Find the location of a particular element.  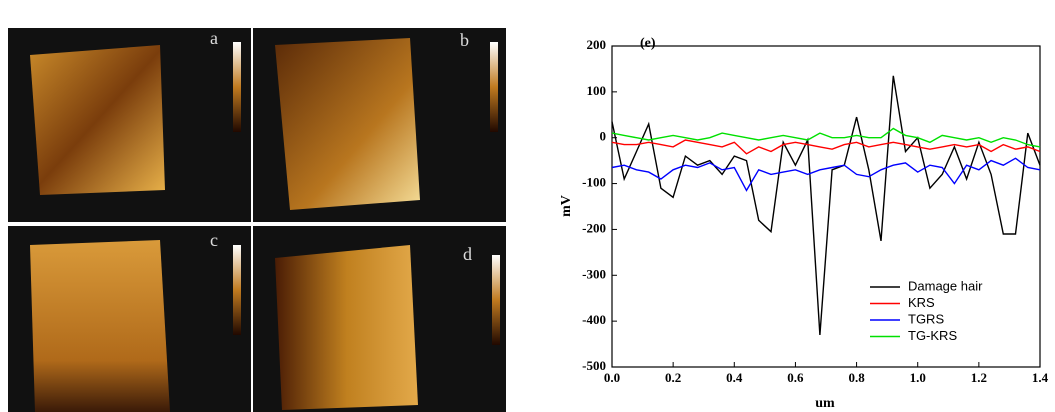

x-tick-label: 1.4 is located at coordinates (1040, 377).